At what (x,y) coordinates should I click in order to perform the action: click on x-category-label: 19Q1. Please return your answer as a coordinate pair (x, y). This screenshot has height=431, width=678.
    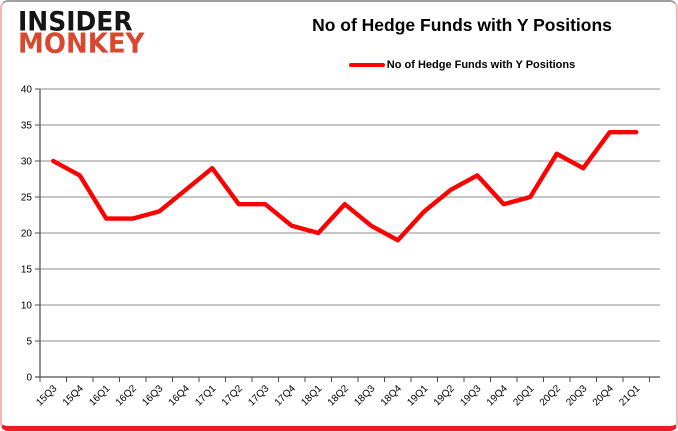
    Looking at the image, I should click on (417, 395).